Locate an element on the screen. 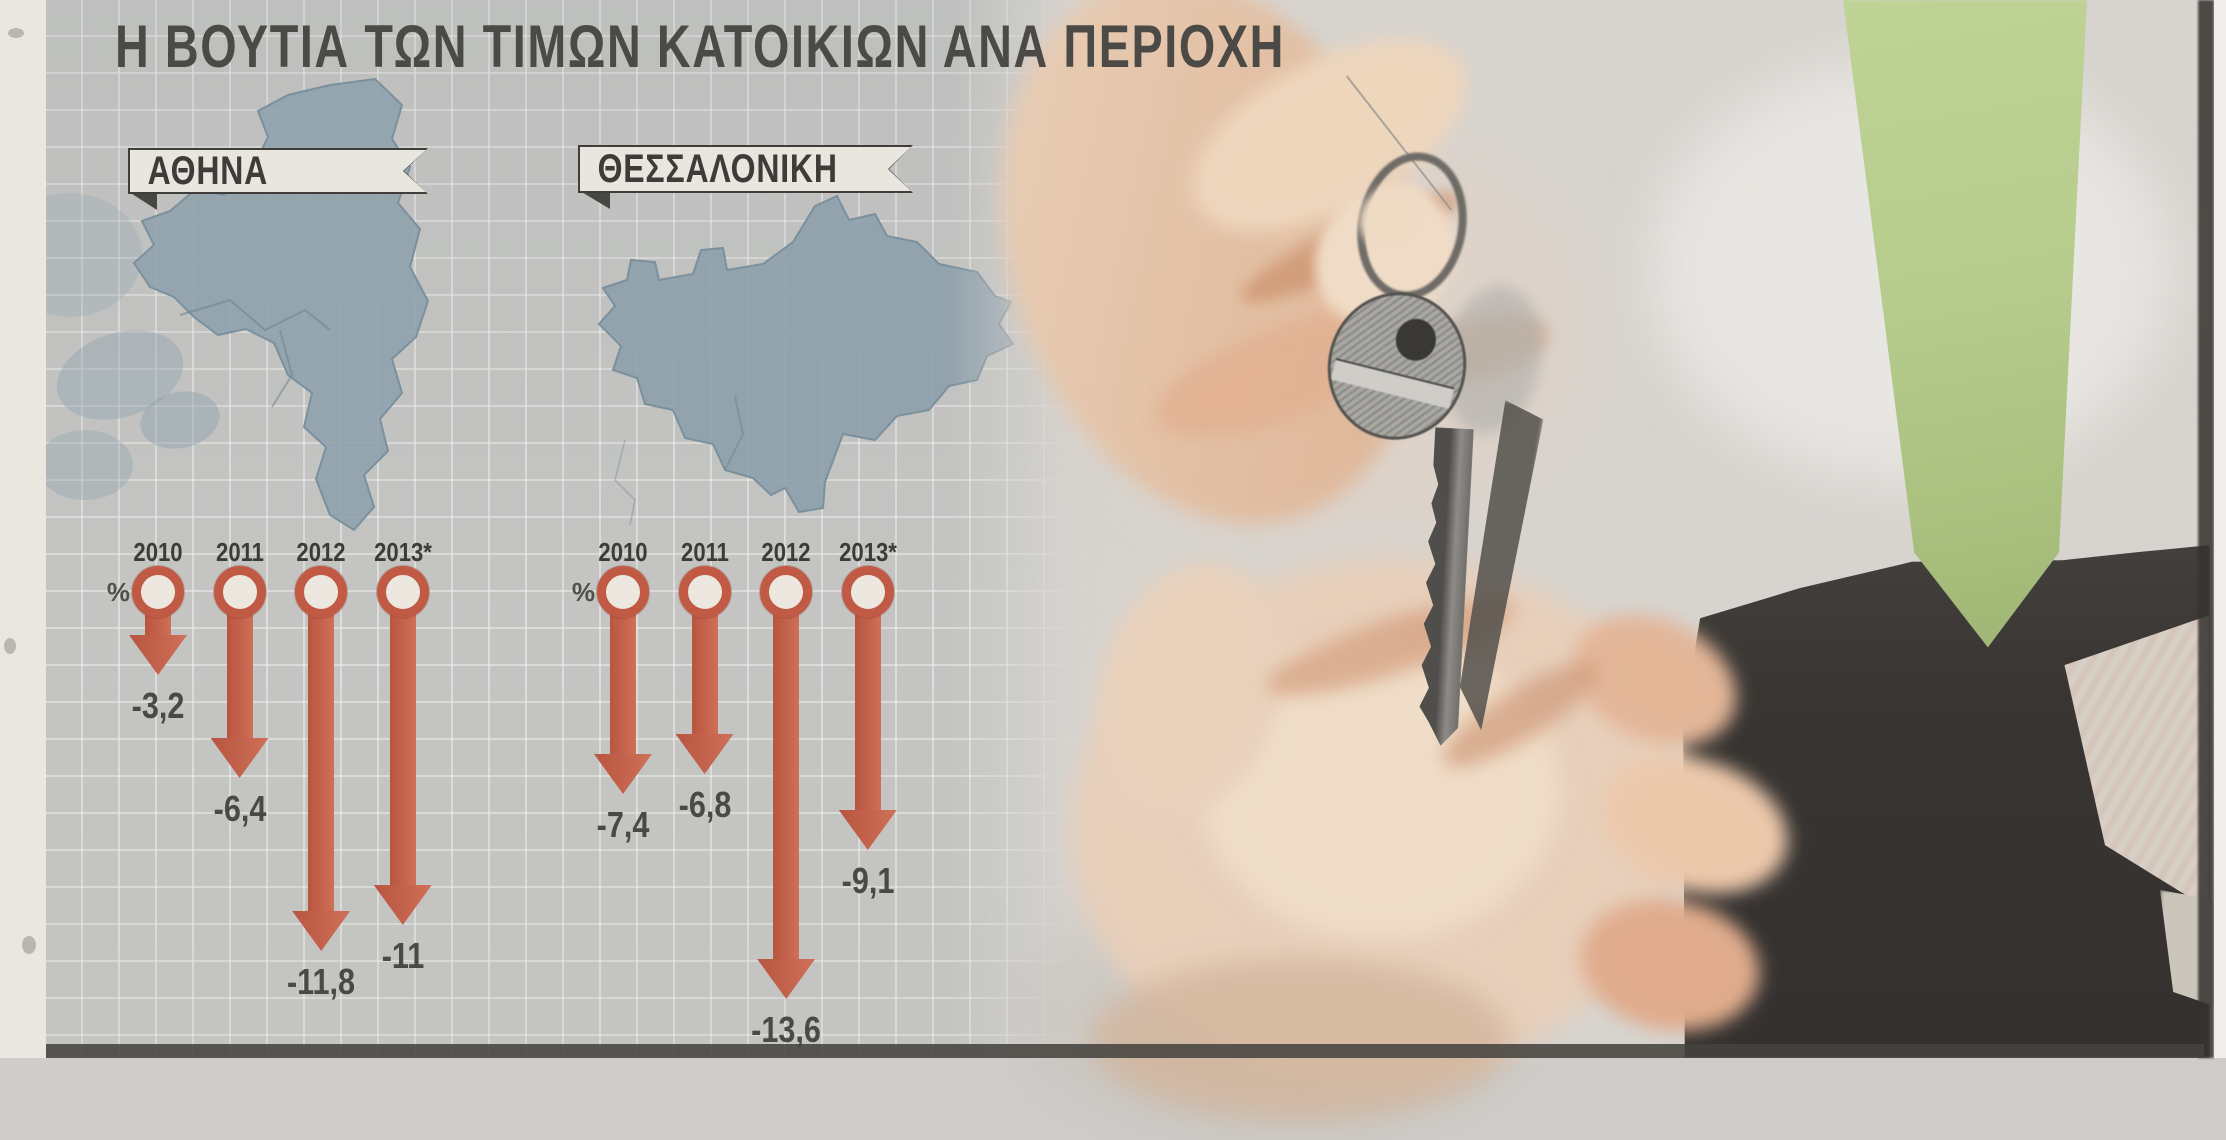 This screenshot has width=2226, height=1140. value-label: -6,4 is located at coordinates (239, 808).